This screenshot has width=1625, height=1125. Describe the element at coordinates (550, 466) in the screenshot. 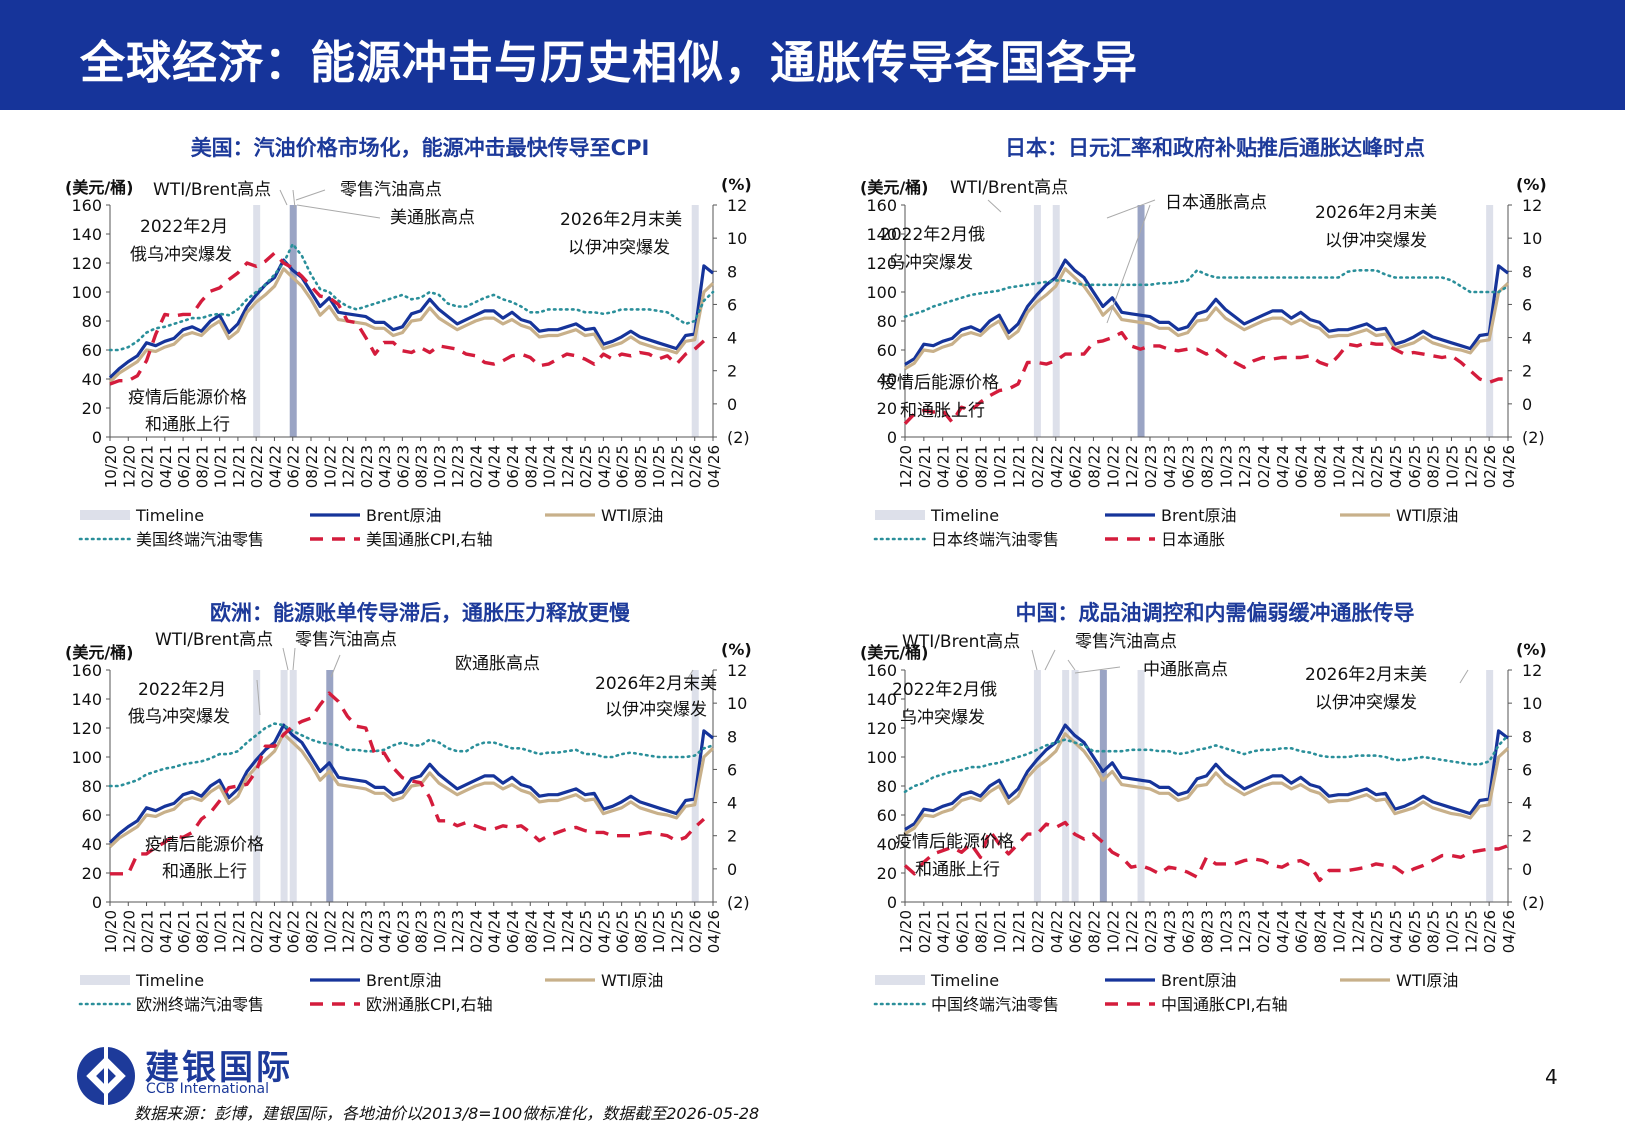

I see `tick-label-x: 10/24` at that location.